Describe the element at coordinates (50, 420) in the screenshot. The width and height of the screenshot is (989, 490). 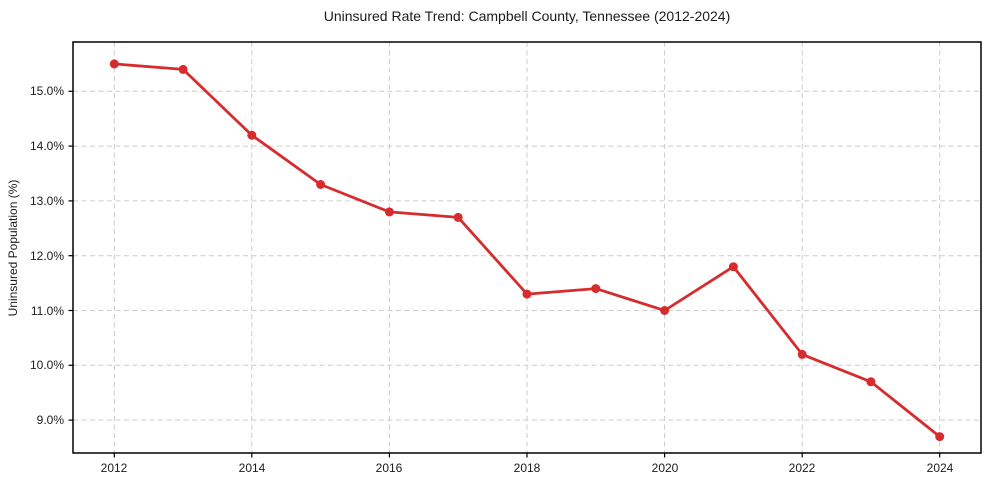
I see `y-tick-label: 9.0%` at that location.